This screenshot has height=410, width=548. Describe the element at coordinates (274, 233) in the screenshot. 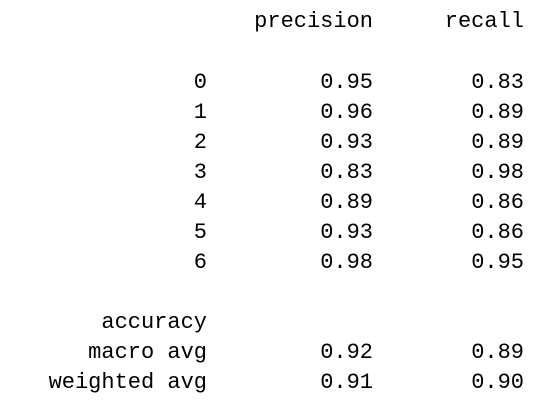

I see `class-row-5: 5 0.93 0.86` at that location.